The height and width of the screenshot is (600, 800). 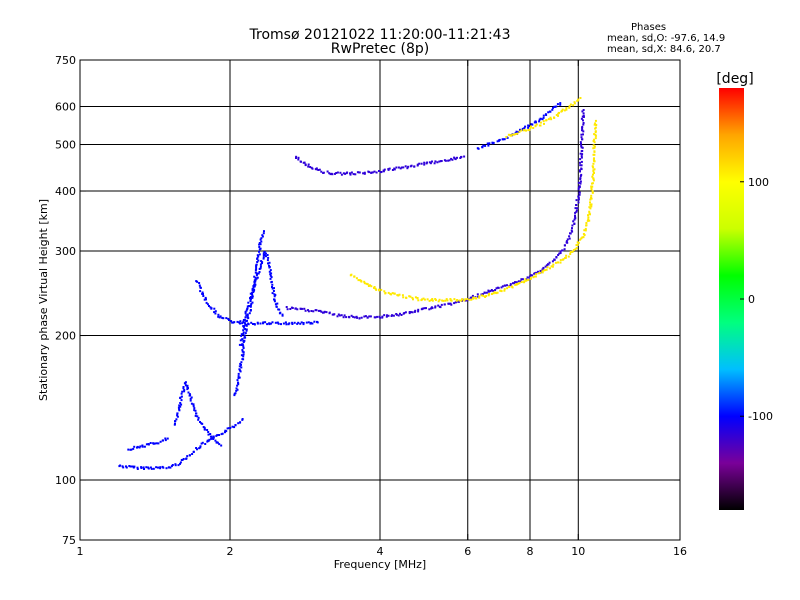 I want to click on colorbar-label: [deg], so click(x=734, y=79).